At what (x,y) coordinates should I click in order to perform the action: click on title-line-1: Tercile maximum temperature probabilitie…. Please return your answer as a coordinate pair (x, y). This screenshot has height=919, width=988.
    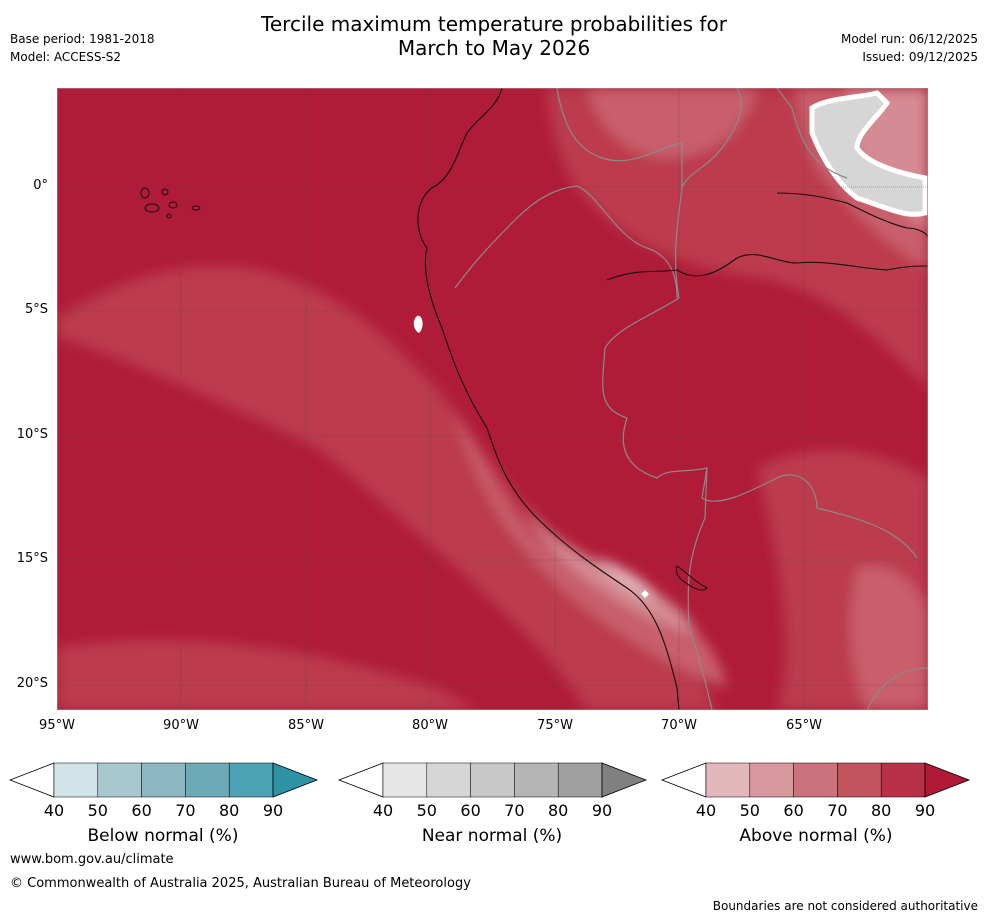
    Looking at the image, I should click on (494, 24).